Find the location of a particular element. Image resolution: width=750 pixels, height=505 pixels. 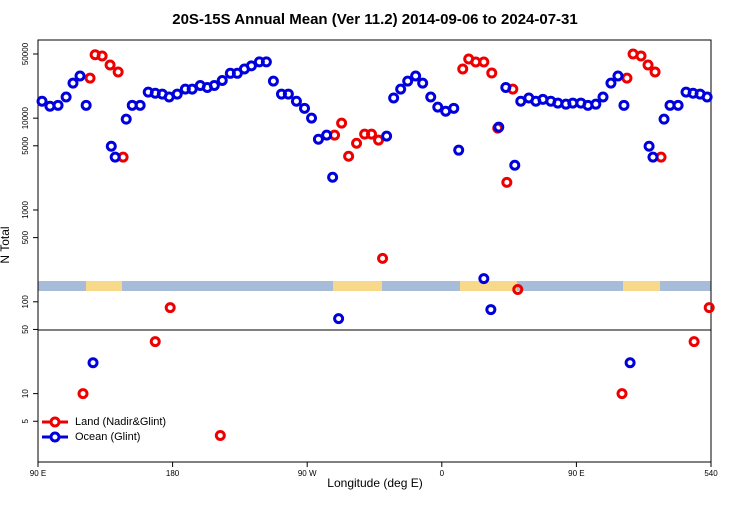

legend-label: Land (Nadir&Glint) is located at coordinates (120, 422).